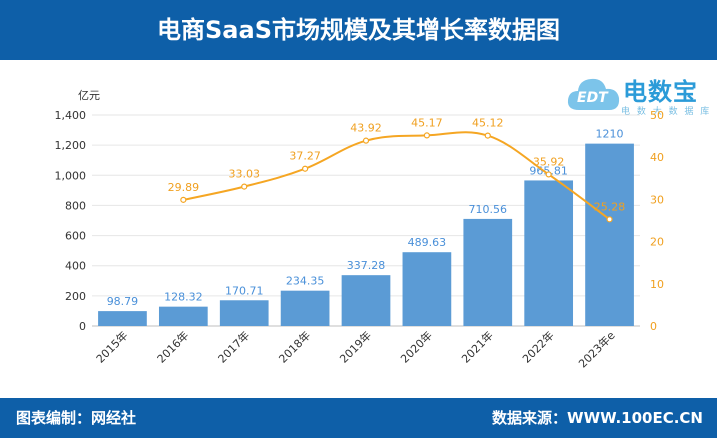  I want to click on bar-value-label: 170.71, so click(244, 290).